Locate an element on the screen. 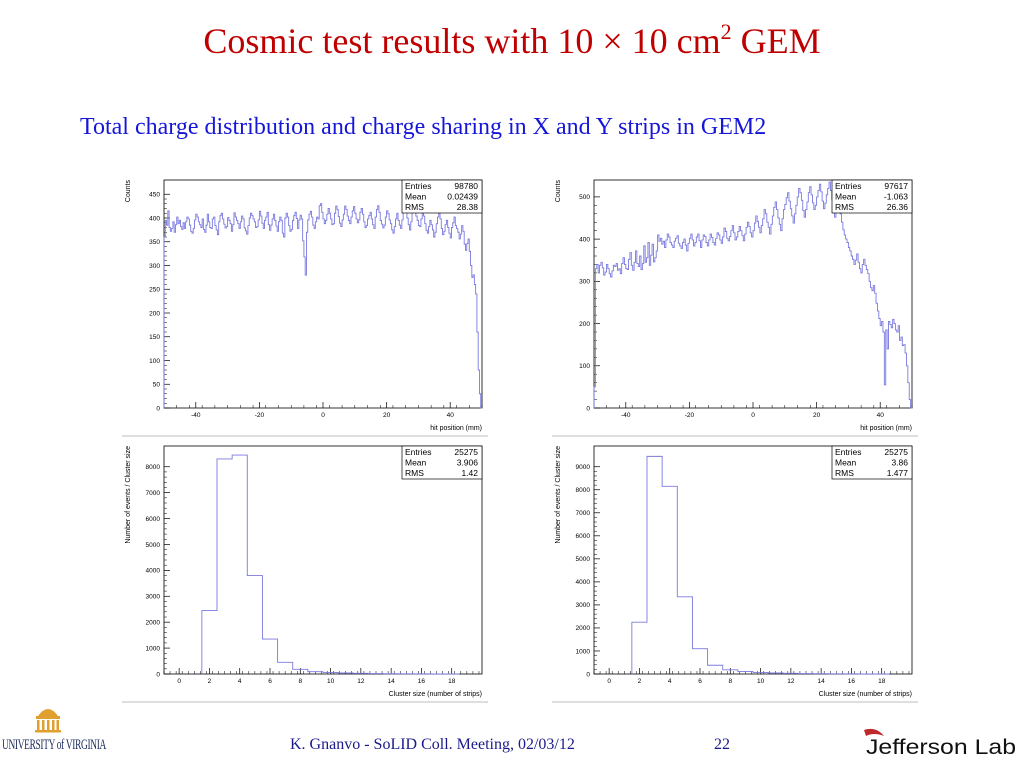  title-superscript: 2 is located at coordinates (726, 31).